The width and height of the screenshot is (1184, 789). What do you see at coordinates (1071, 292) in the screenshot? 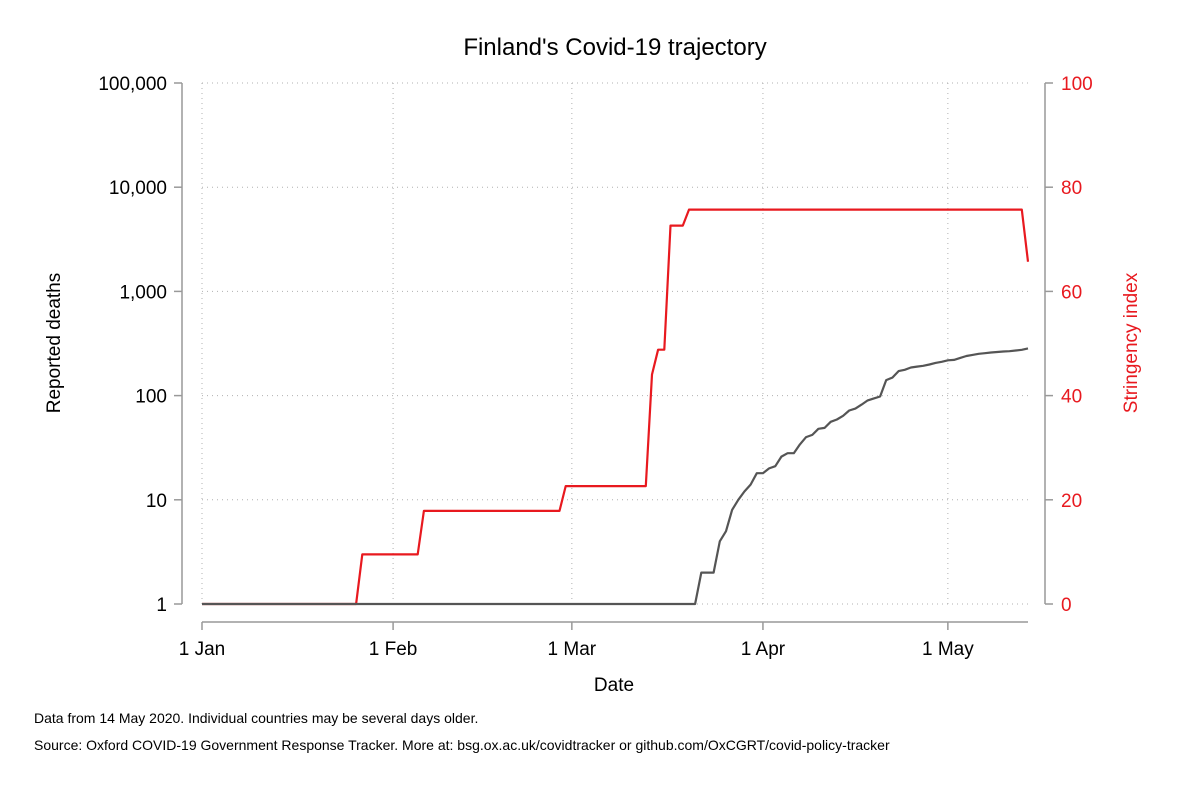
I see `y-right-tick-label-3: 60` at bounding box center [1071, 292].